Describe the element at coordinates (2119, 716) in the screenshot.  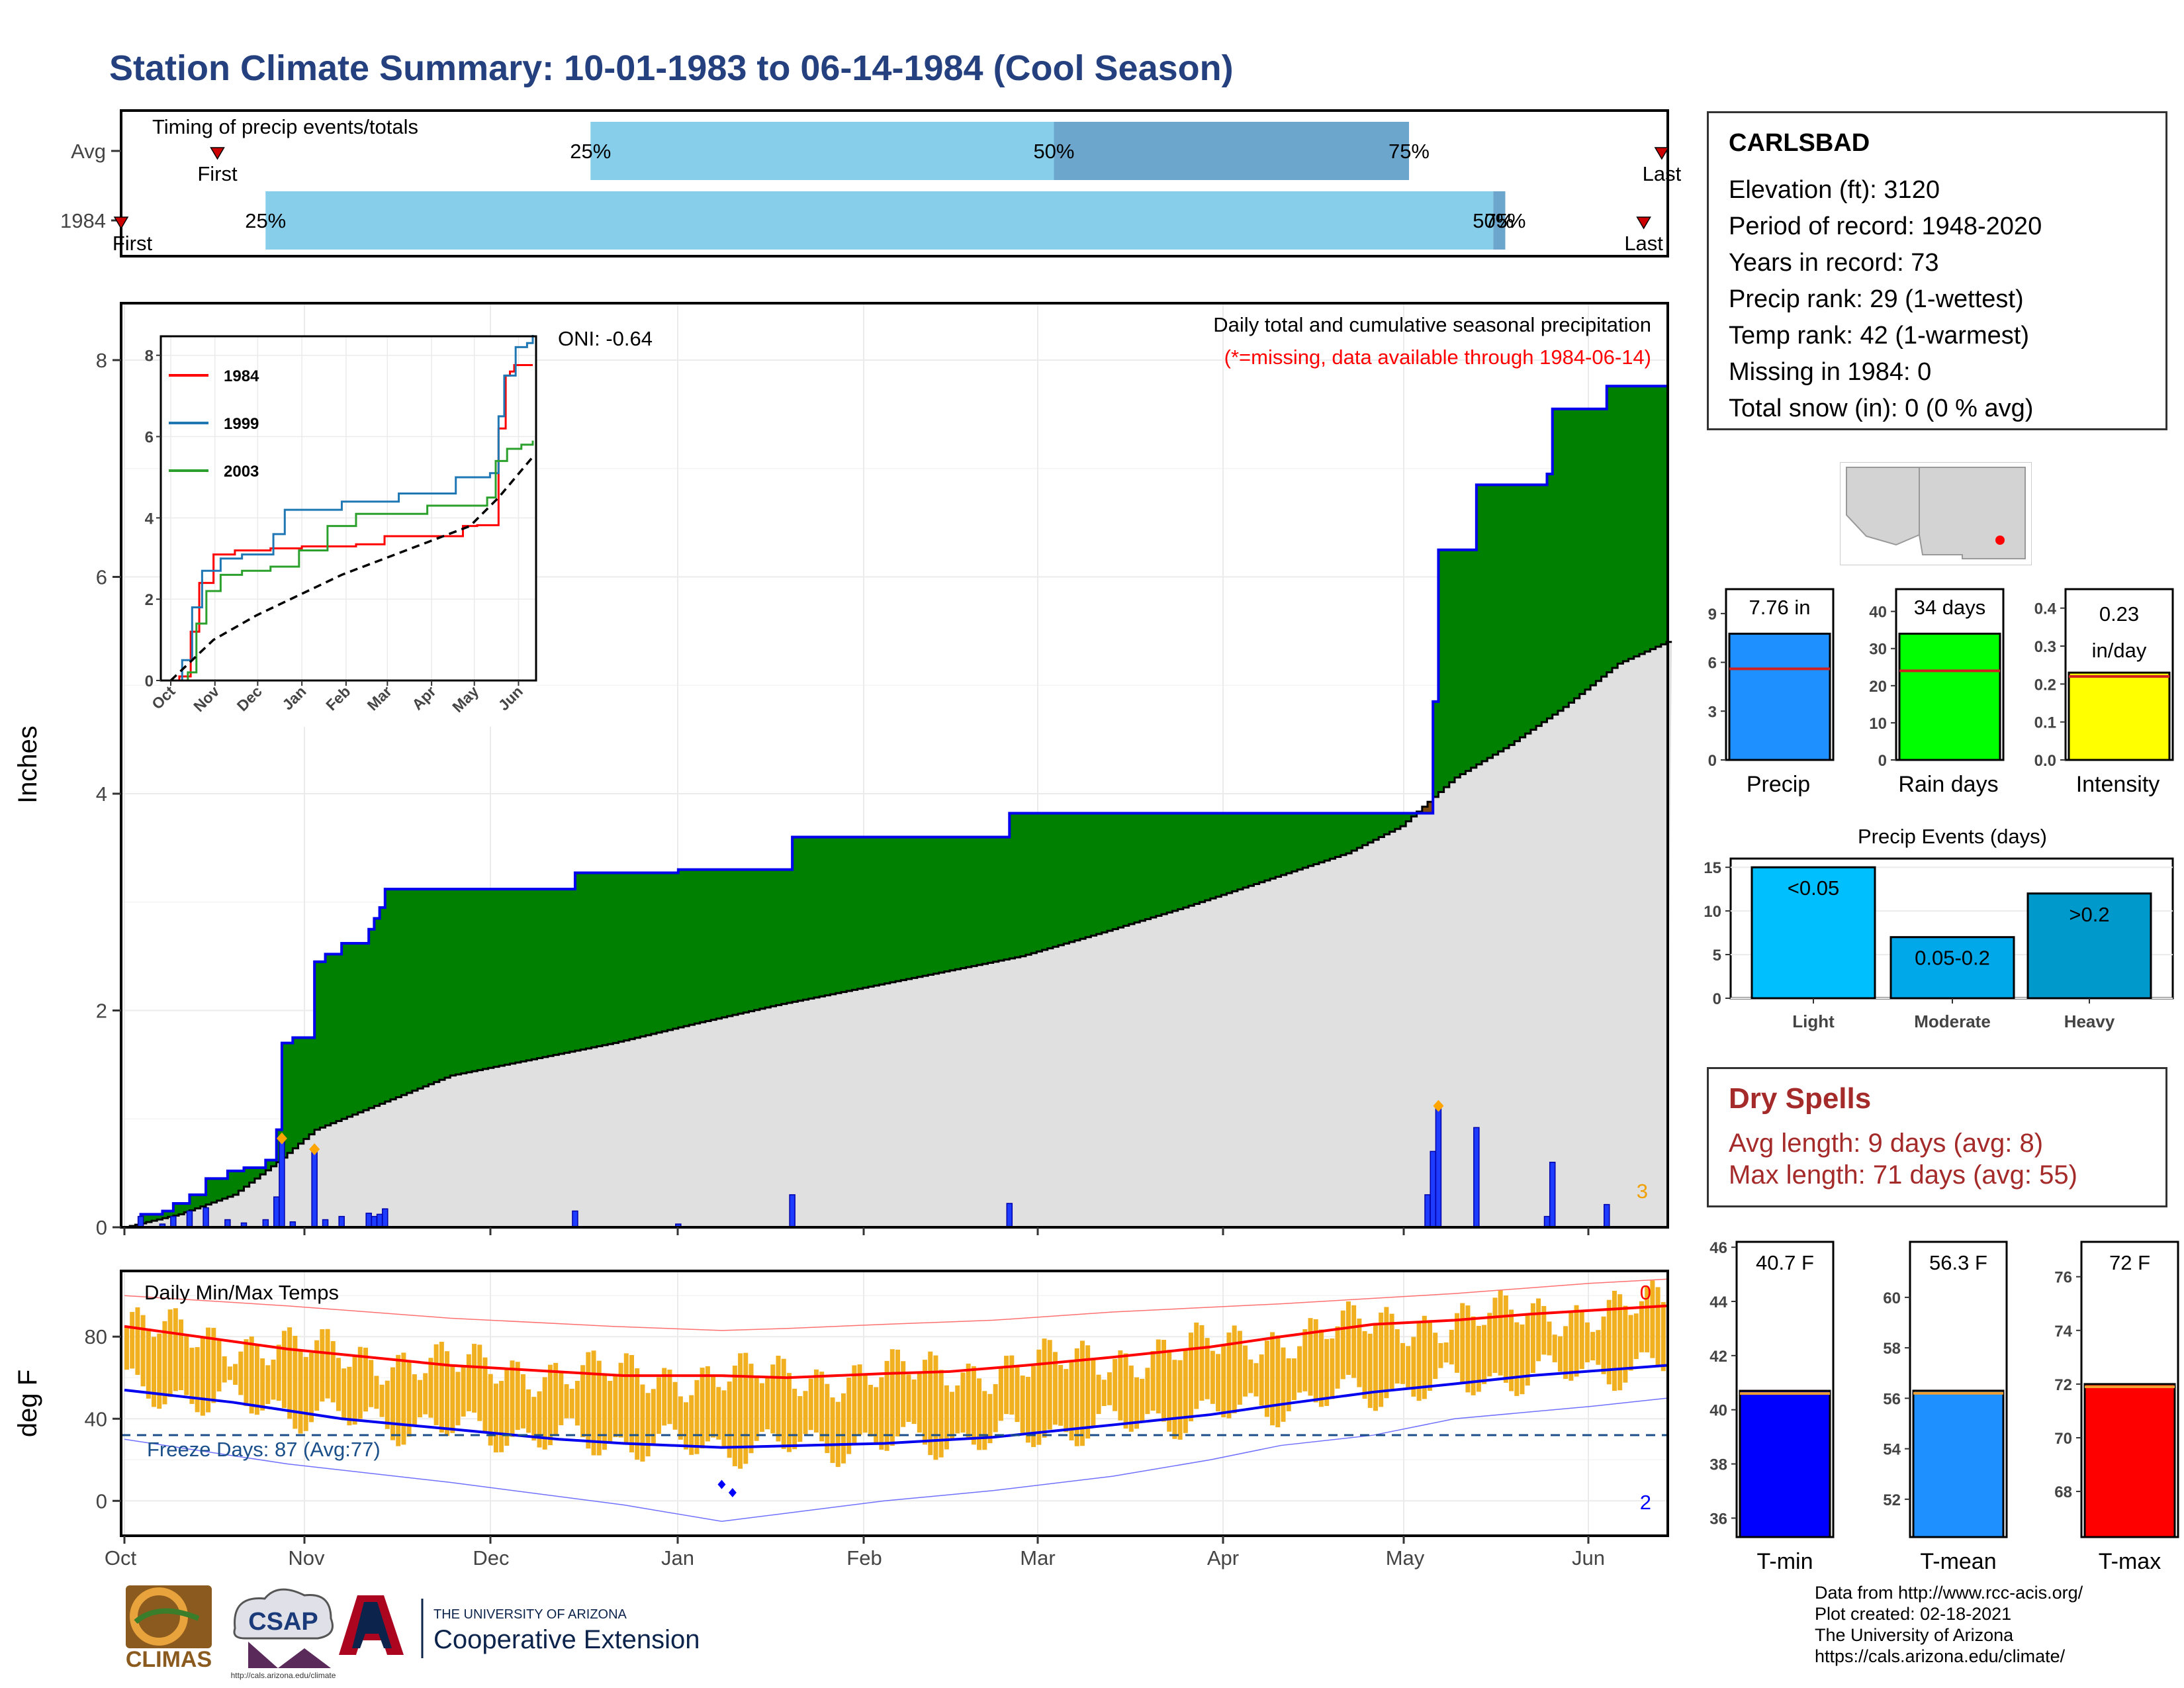
I see `summary-bar` at that location.